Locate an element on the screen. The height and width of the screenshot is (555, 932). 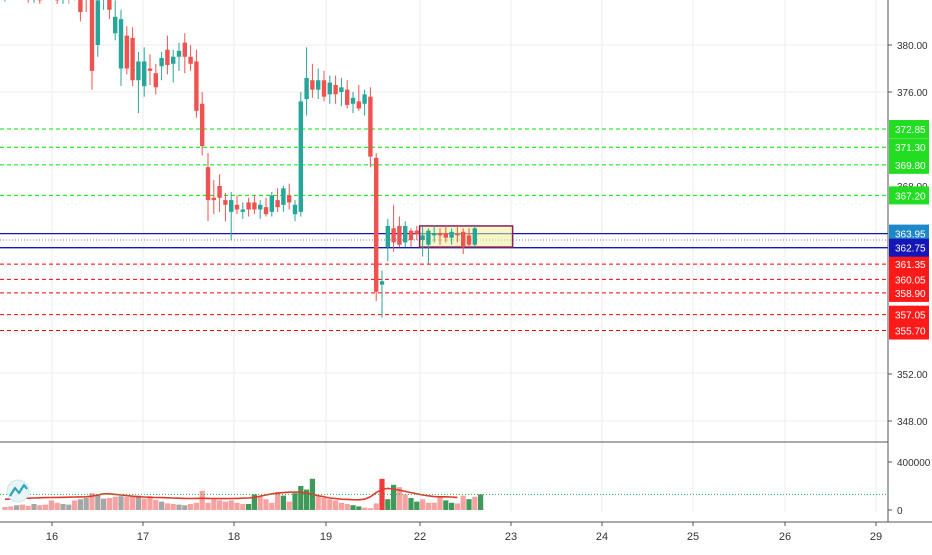
x-tick-label: 19 is located at coordinates (326, 537).